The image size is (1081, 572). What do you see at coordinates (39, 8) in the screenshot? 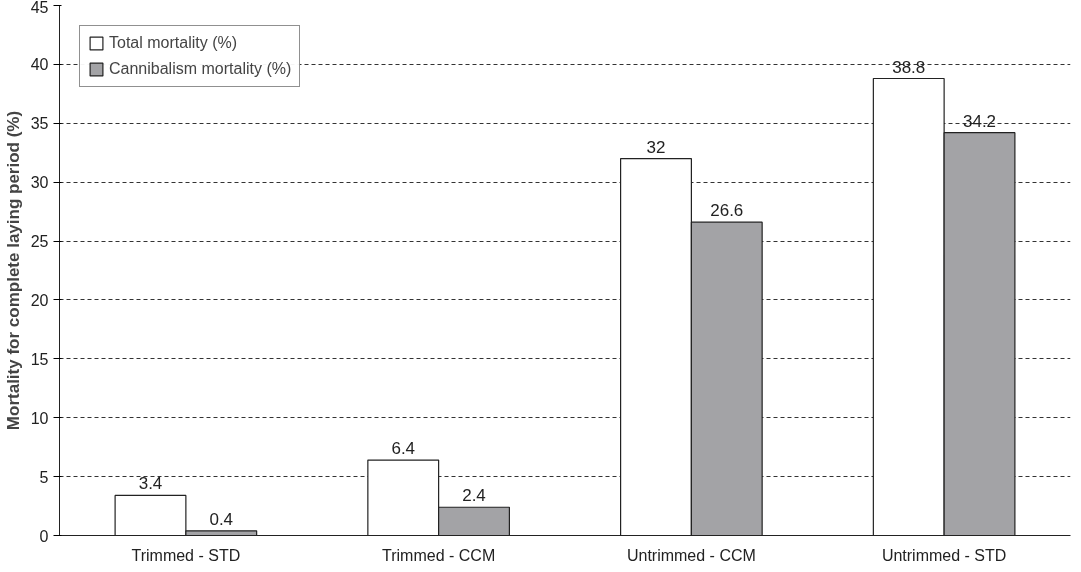
I see `y-tick-label: 45` at bounding box center [39, 8].